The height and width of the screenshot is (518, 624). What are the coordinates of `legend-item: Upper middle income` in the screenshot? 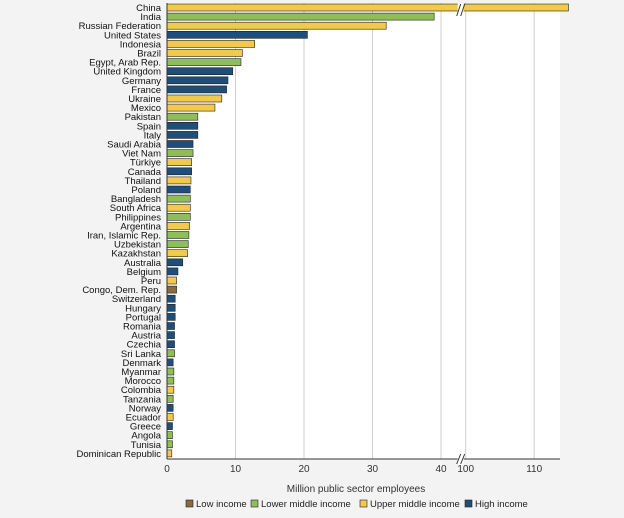 It's located at (409, 504).